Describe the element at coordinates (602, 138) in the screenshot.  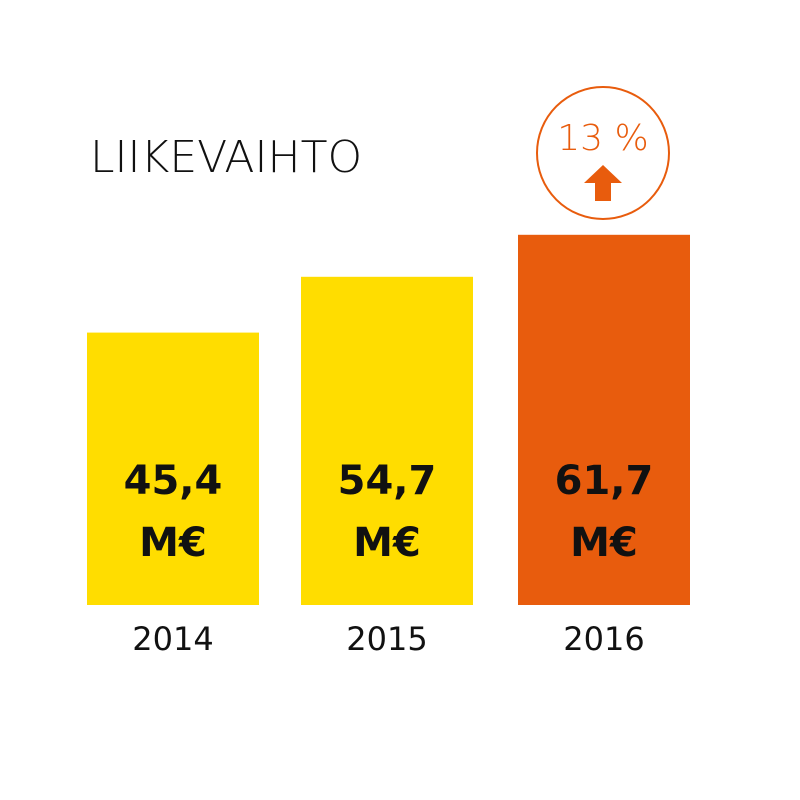
I see `annotation-label: 13 %` at that location.